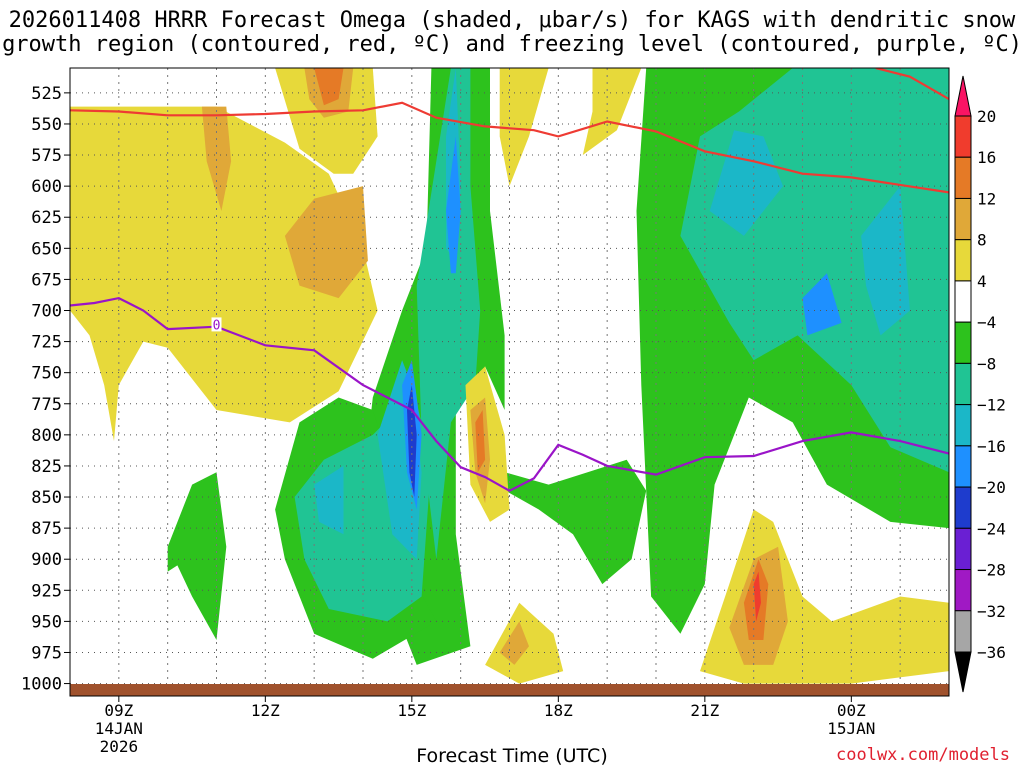  I want to click on y-tick-label-775: 775, so click(46, 405).